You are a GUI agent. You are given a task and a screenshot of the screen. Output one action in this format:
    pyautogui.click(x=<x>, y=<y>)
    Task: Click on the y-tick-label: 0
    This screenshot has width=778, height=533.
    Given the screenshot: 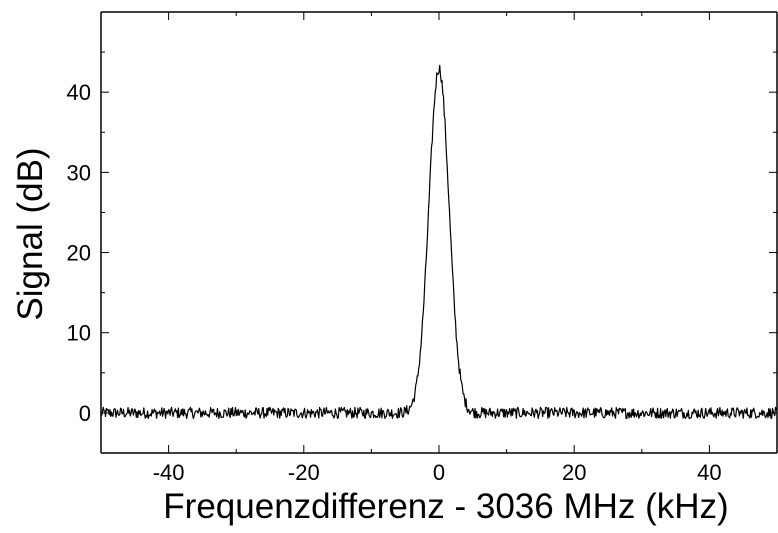 What is the action you would take?
    pyautogui.click(x=85, y=413)
    